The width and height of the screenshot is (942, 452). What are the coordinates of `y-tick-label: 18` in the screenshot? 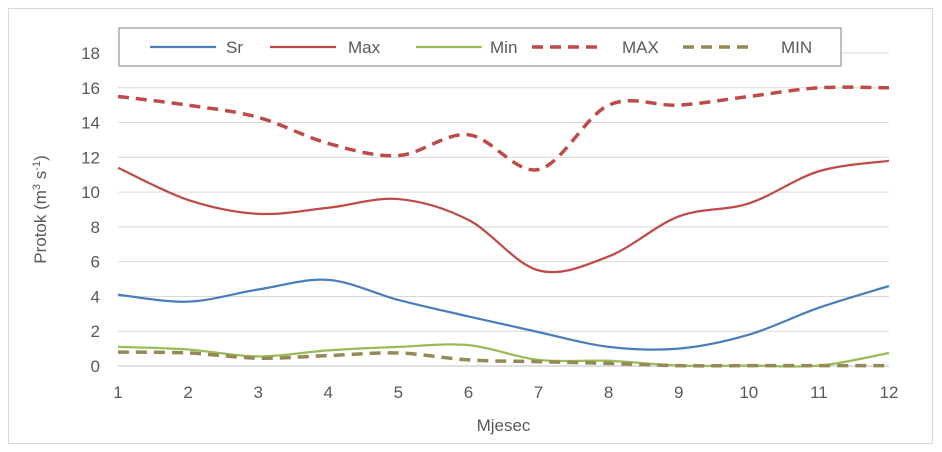 It's located at (90, 53).